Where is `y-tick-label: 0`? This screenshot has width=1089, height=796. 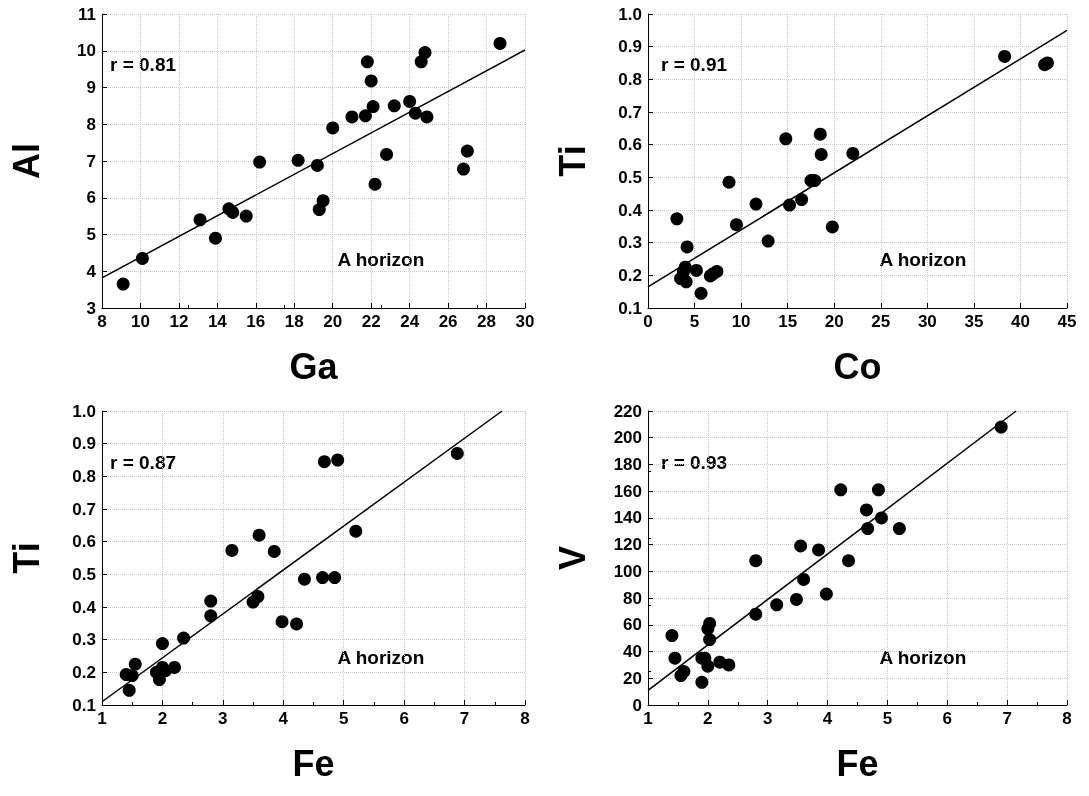 y-tick-label: 0 is located at coordinates (637, 705).